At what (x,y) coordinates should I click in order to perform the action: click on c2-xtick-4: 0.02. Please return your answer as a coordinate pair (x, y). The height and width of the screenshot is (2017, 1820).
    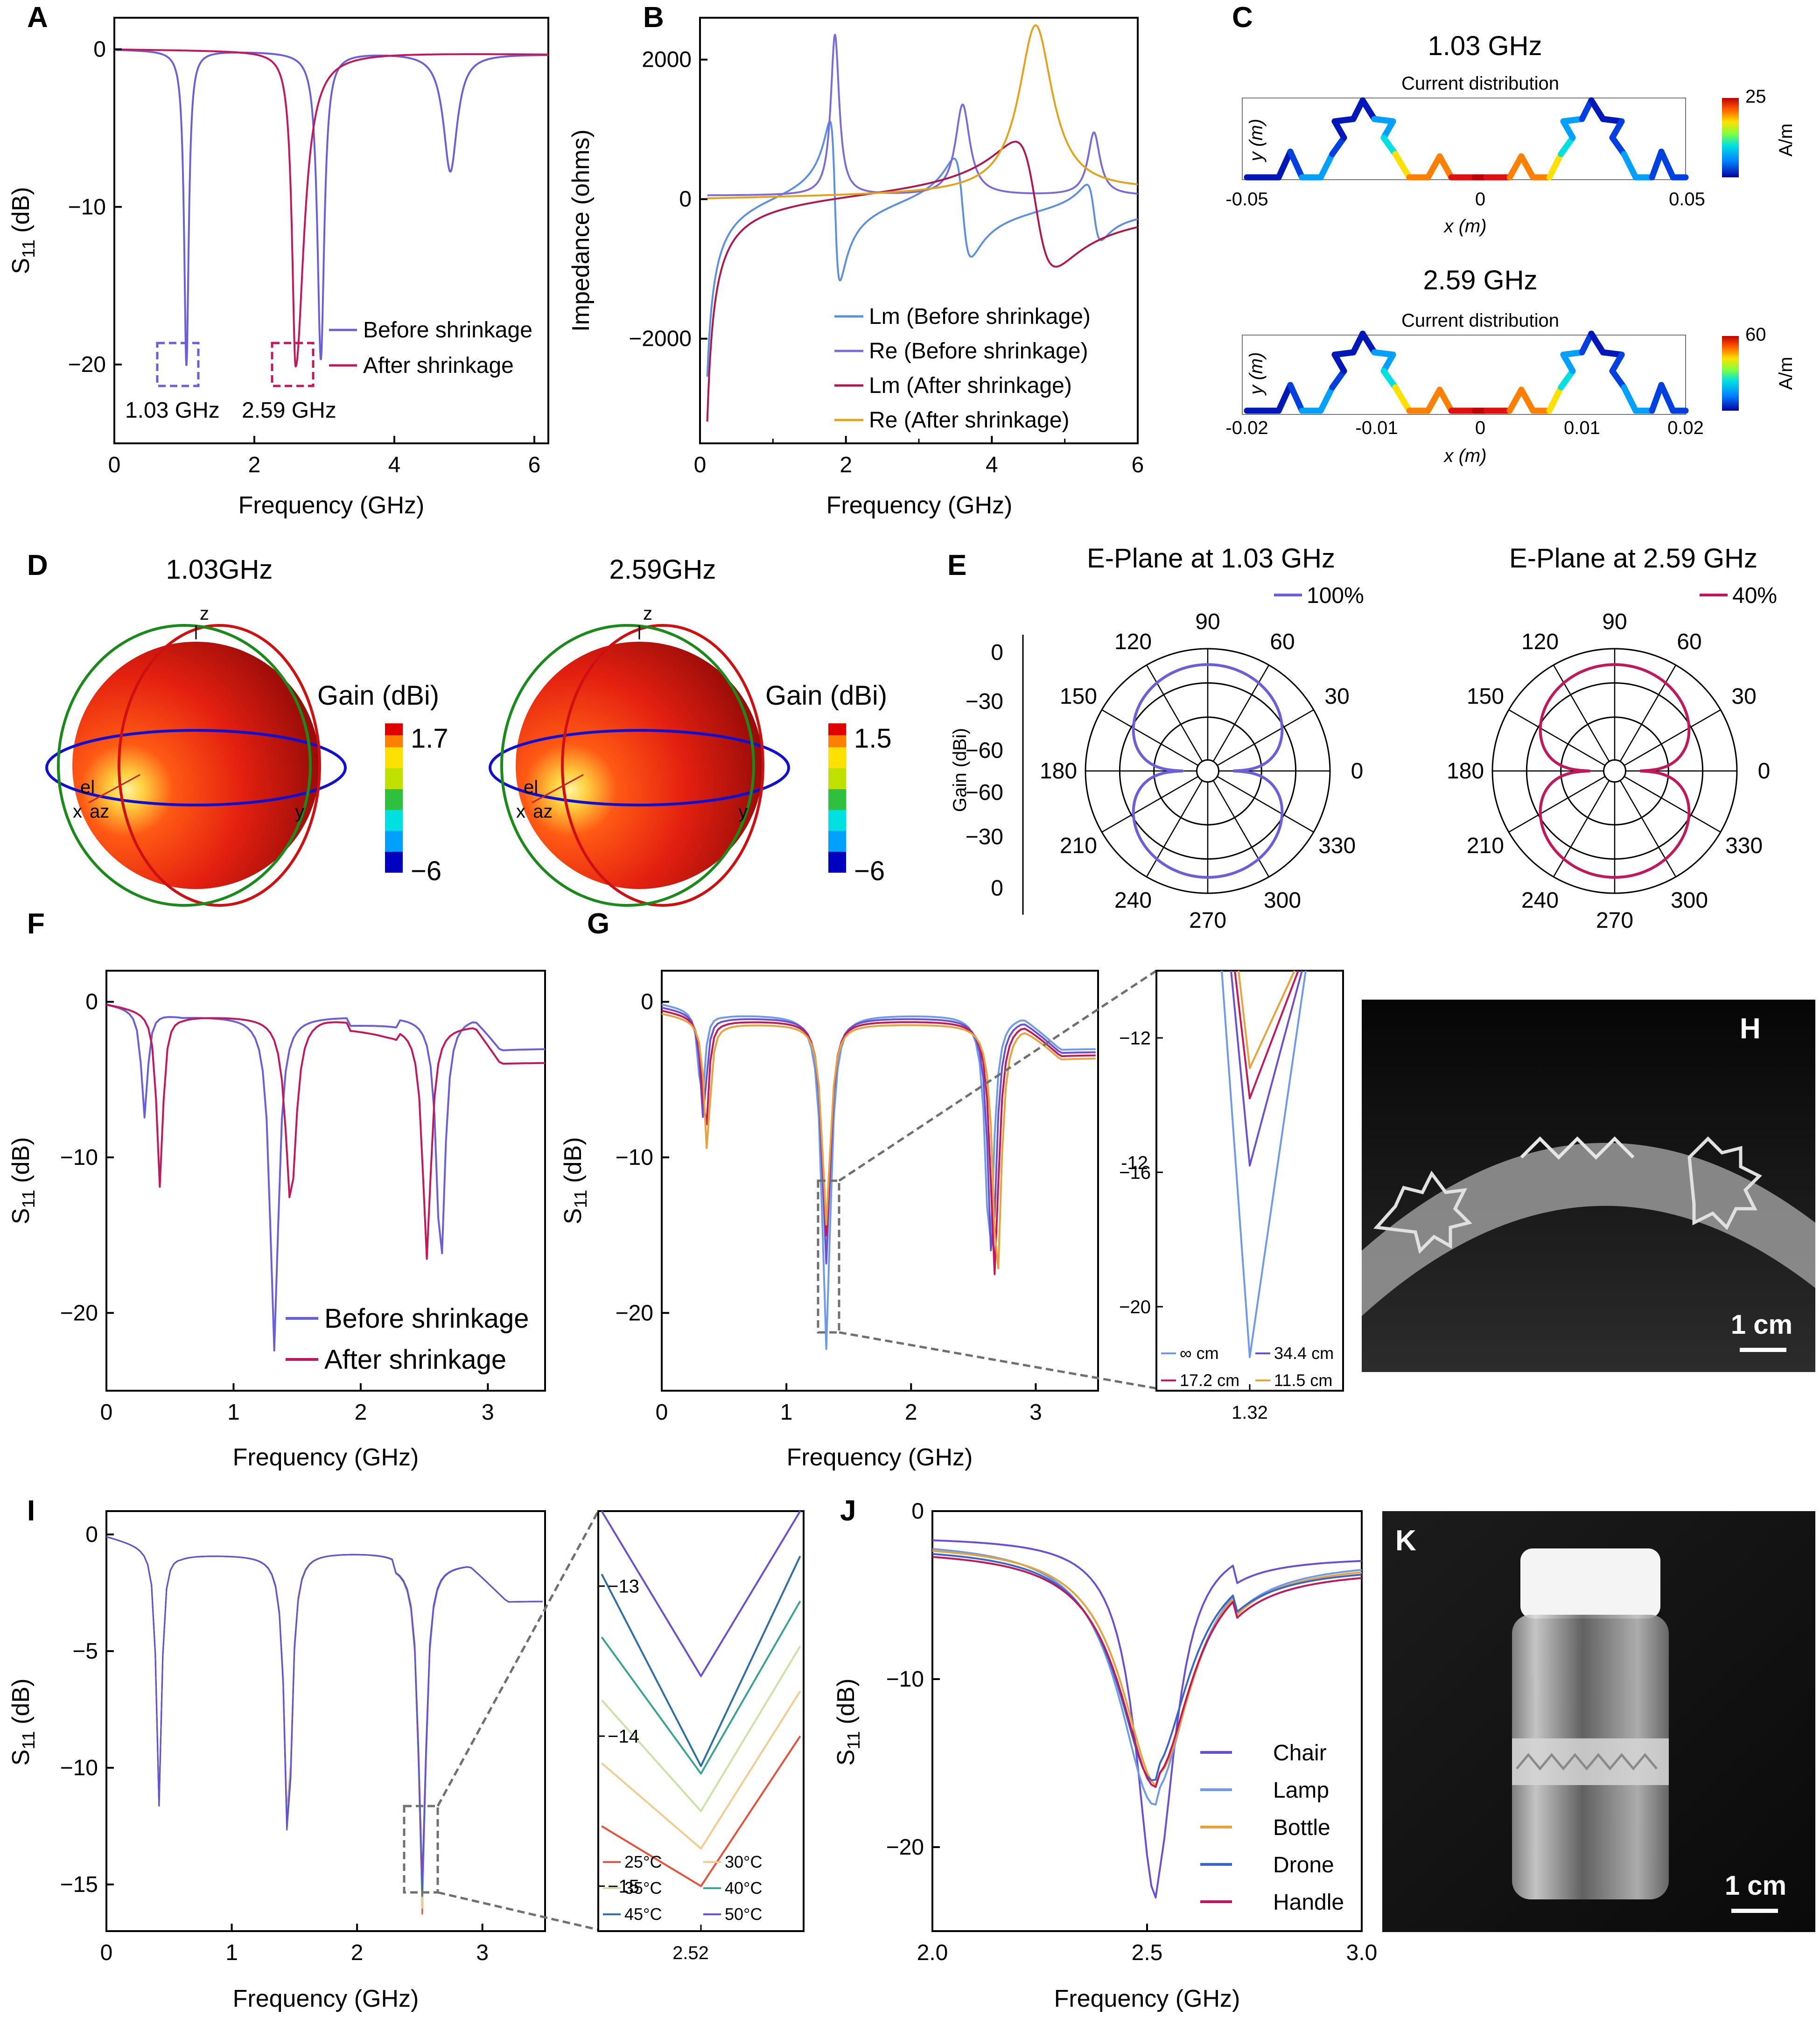
    Looking at the image, I should click on (1685, 428).